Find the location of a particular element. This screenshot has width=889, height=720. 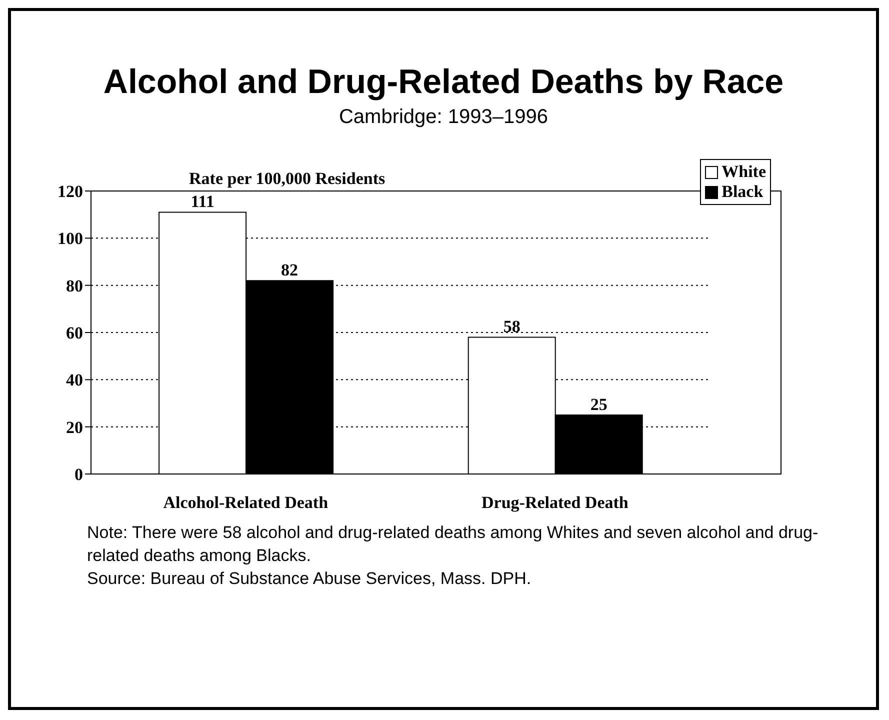

y-tick-label: 20 is located at coordinates (74, 427).